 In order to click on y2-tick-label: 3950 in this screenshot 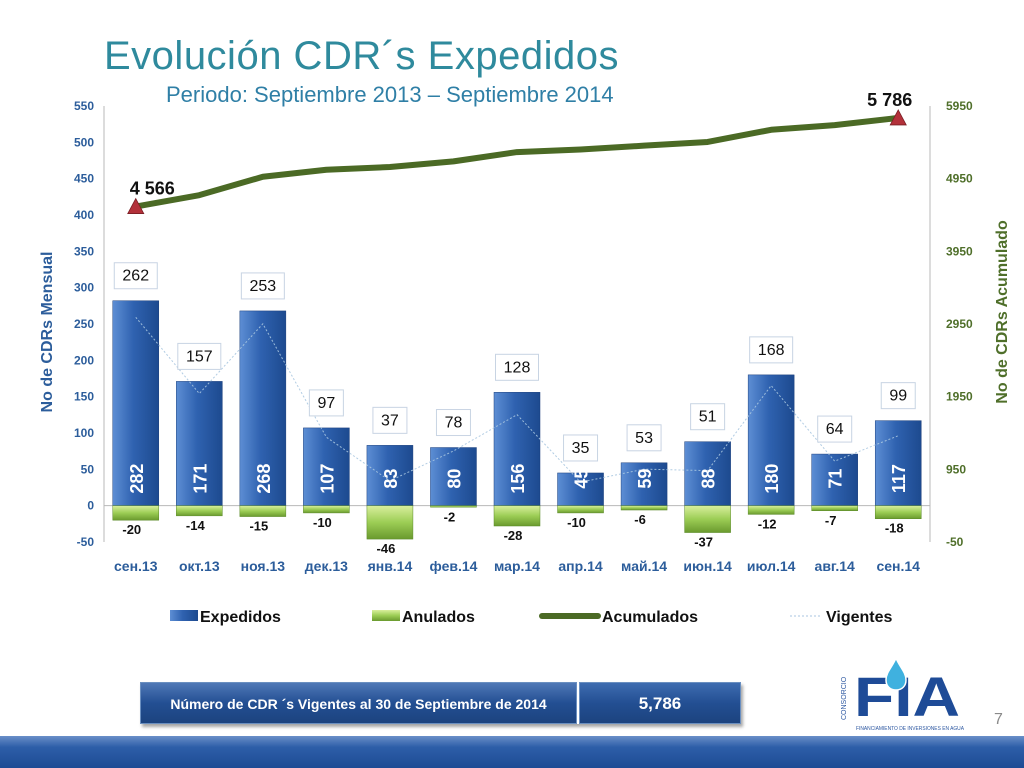, I will do `click(959, 251)`.